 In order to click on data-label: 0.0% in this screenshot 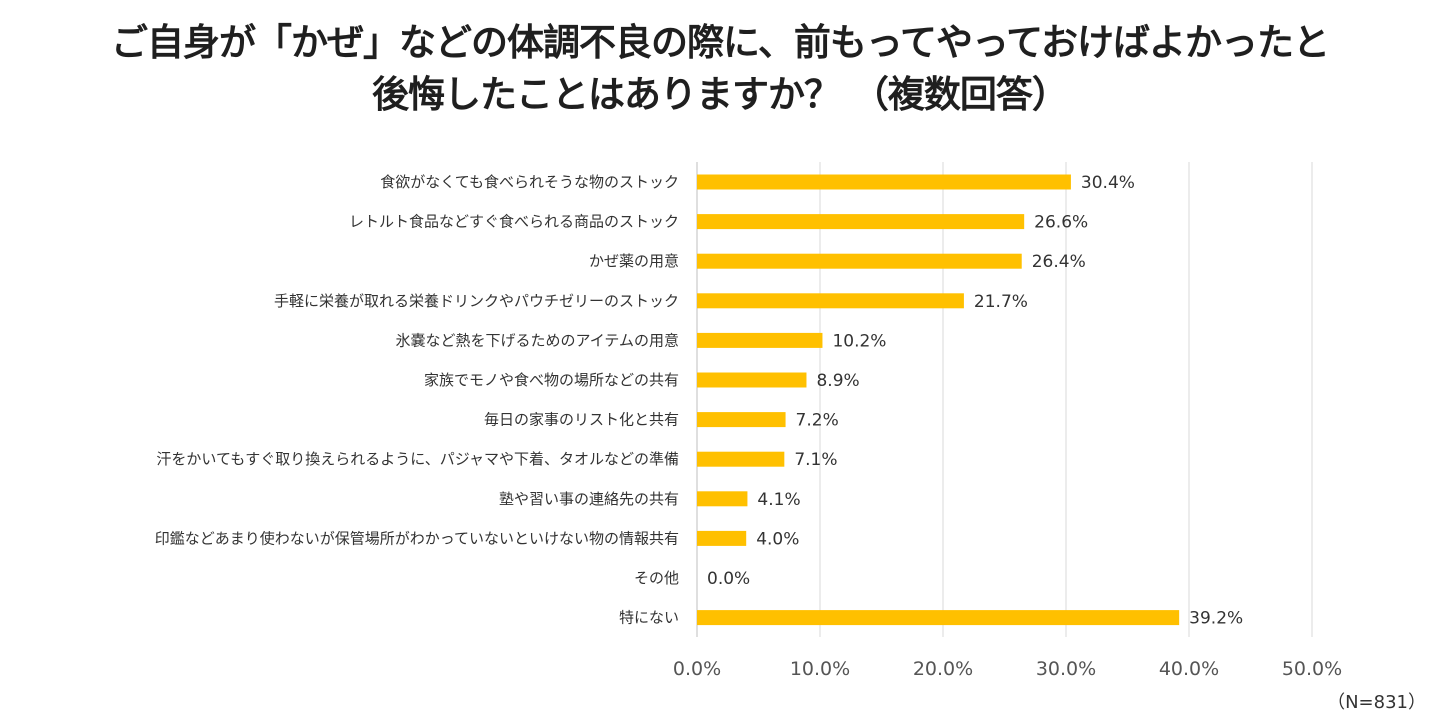, I will do `click(728, 579)`.